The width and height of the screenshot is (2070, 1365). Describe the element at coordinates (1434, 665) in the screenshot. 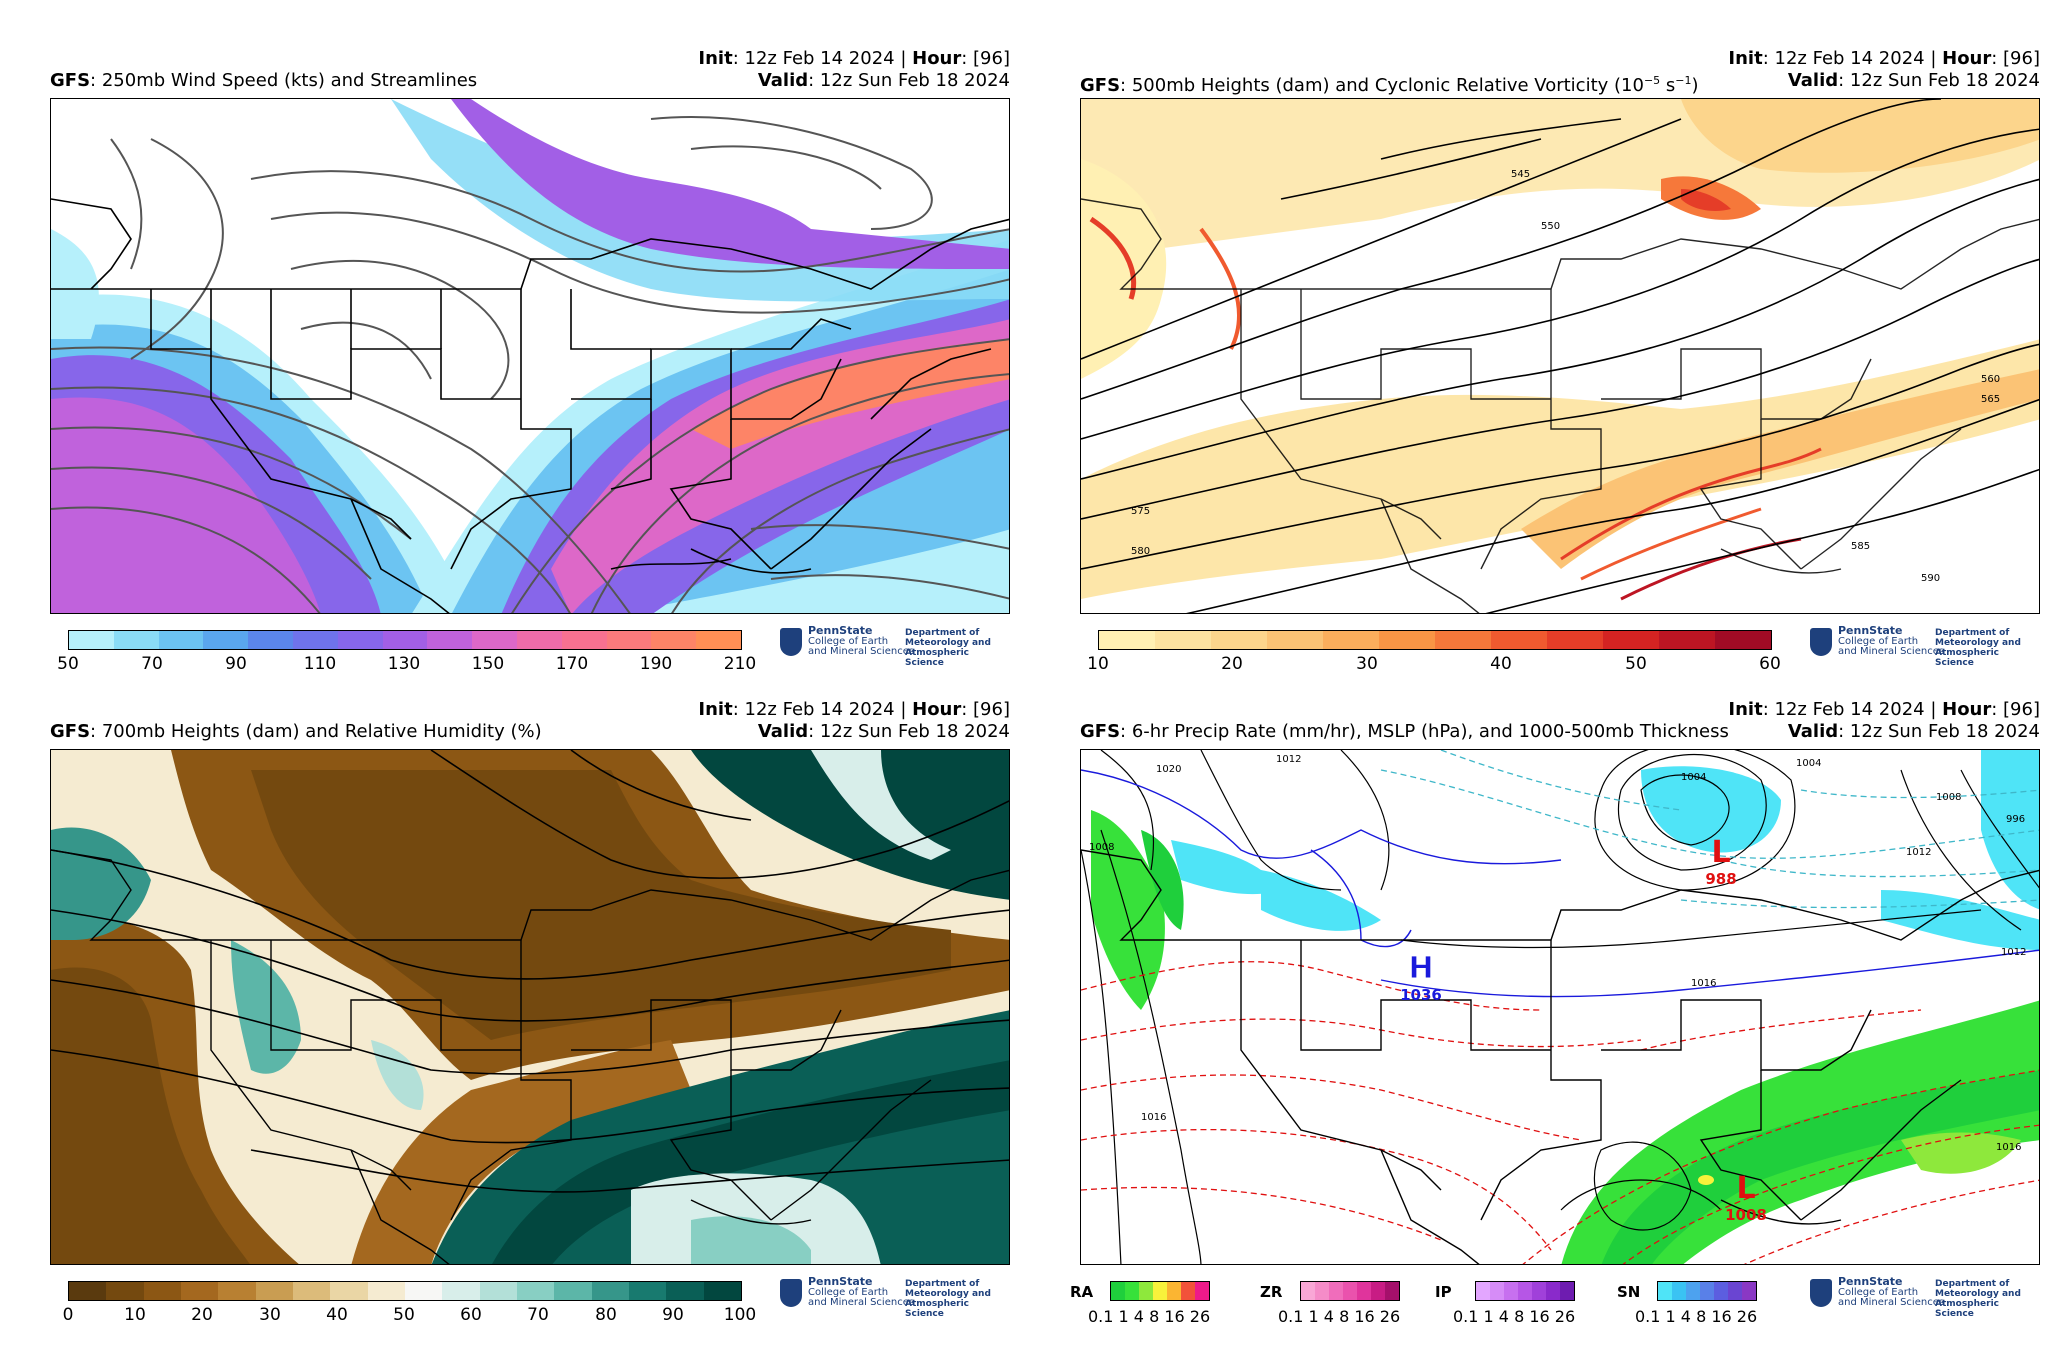

I see `colorbar-ticks: 10 20 30 40 50 60` at that location.